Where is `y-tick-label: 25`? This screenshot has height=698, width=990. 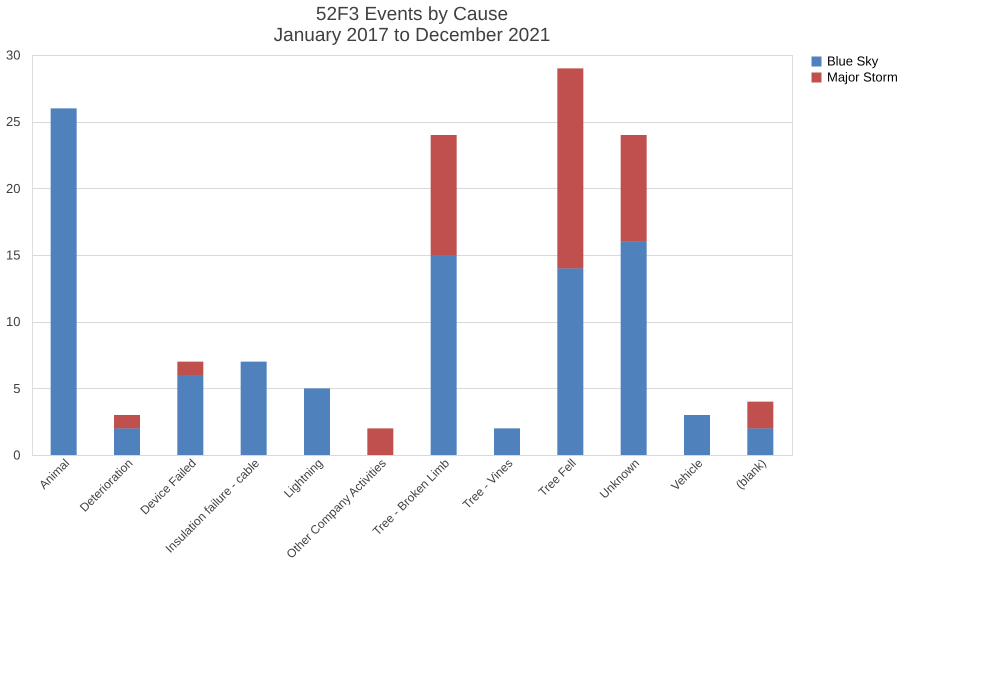
y-tick-label: 25 is located at coordinates (13, 122).